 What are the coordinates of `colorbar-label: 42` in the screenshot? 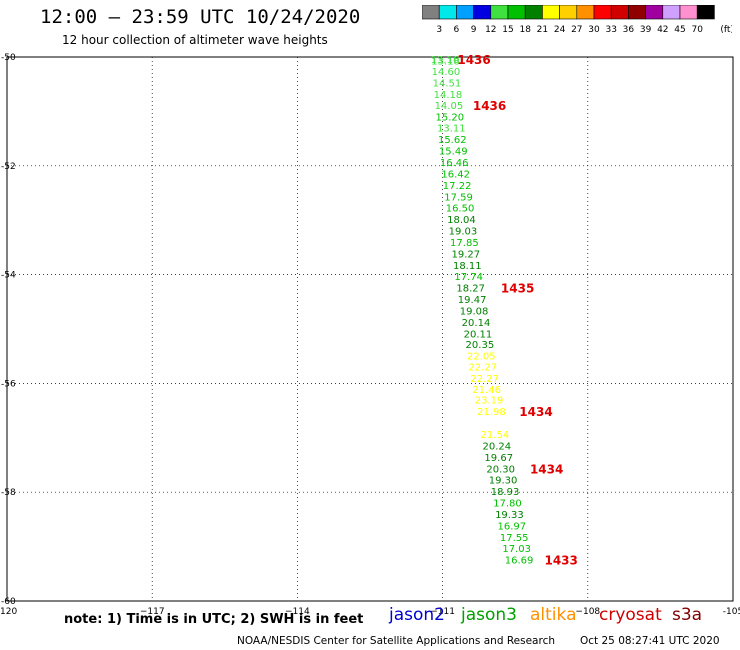 It's located at (662, 30).